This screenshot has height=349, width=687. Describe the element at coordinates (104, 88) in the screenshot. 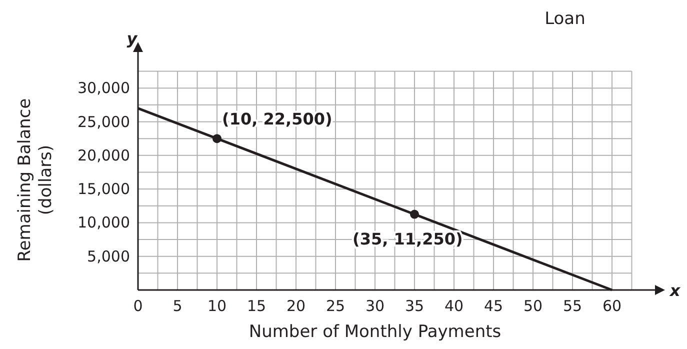

I see `y-tick-label: 30,000` at that location.